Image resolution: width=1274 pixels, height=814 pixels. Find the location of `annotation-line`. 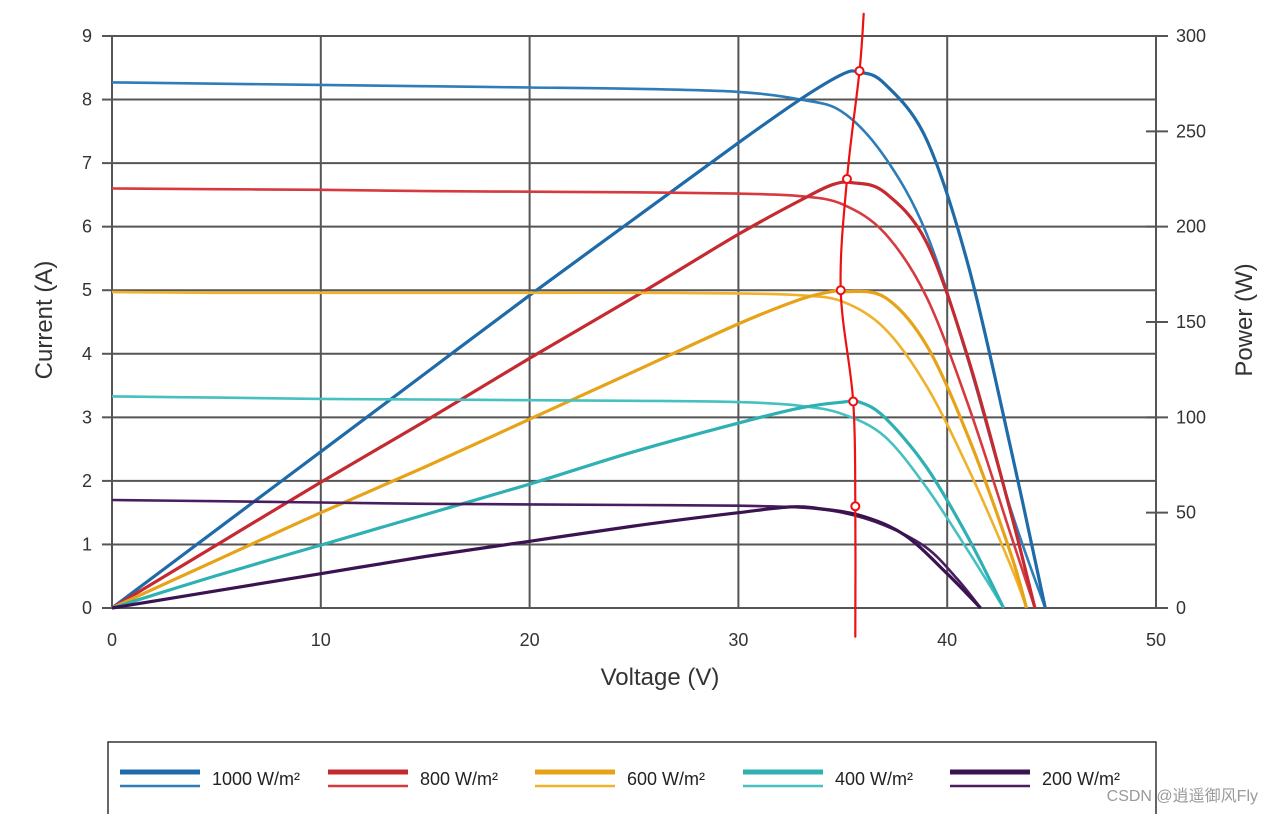

annotation-line is located at coordinates (852, 325).